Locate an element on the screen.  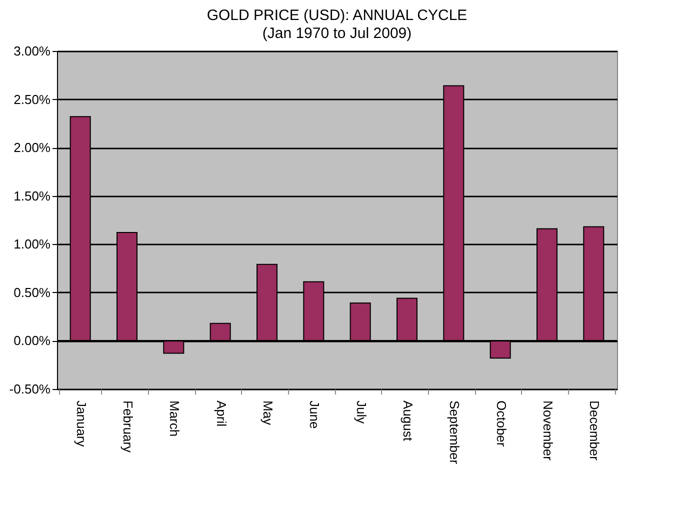
x-tick-label: October is located at coordinates (501, 424).